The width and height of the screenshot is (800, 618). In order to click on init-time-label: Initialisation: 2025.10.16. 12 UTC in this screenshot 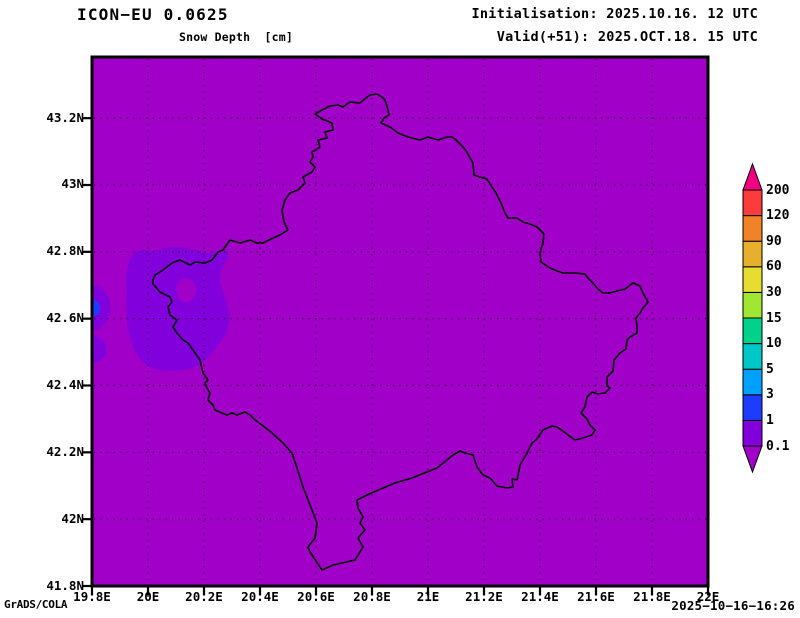, I will do `click(614, 14)`.